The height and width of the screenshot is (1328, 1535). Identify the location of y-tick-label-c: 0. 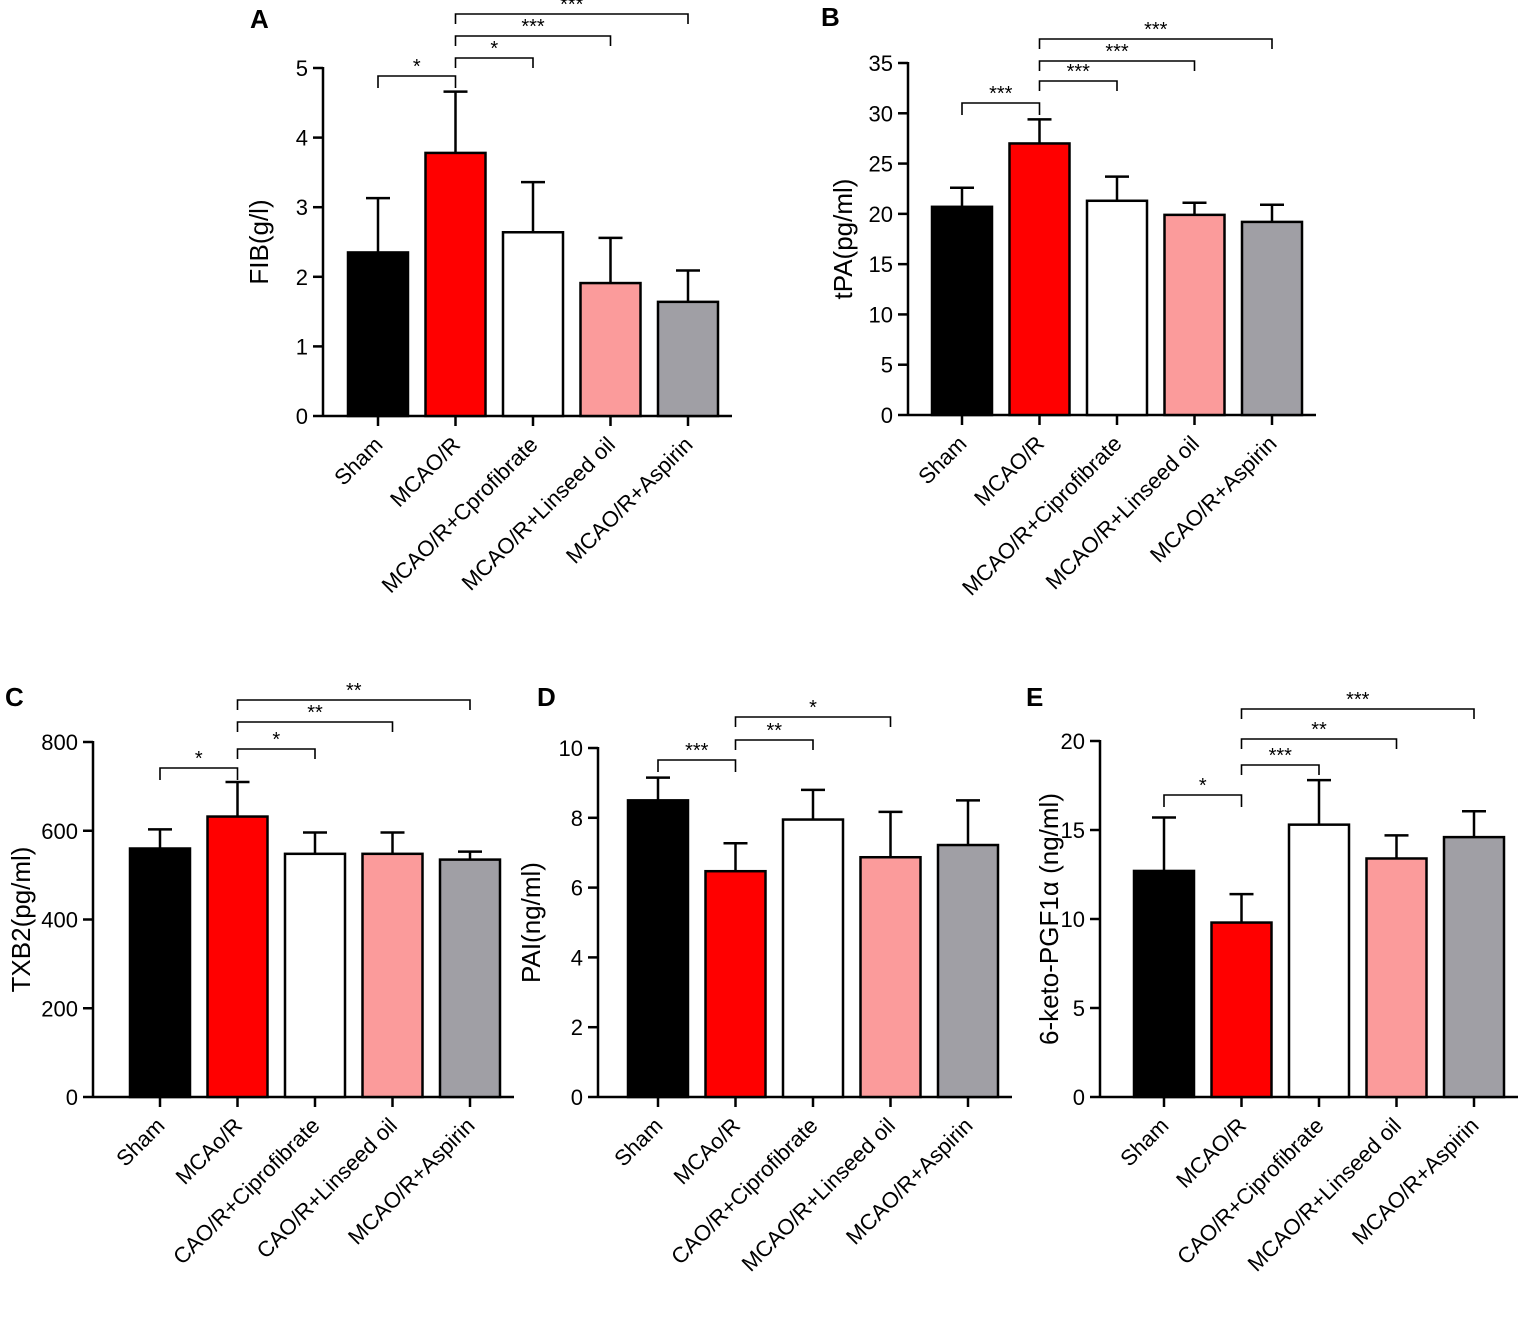
(72, 1097).